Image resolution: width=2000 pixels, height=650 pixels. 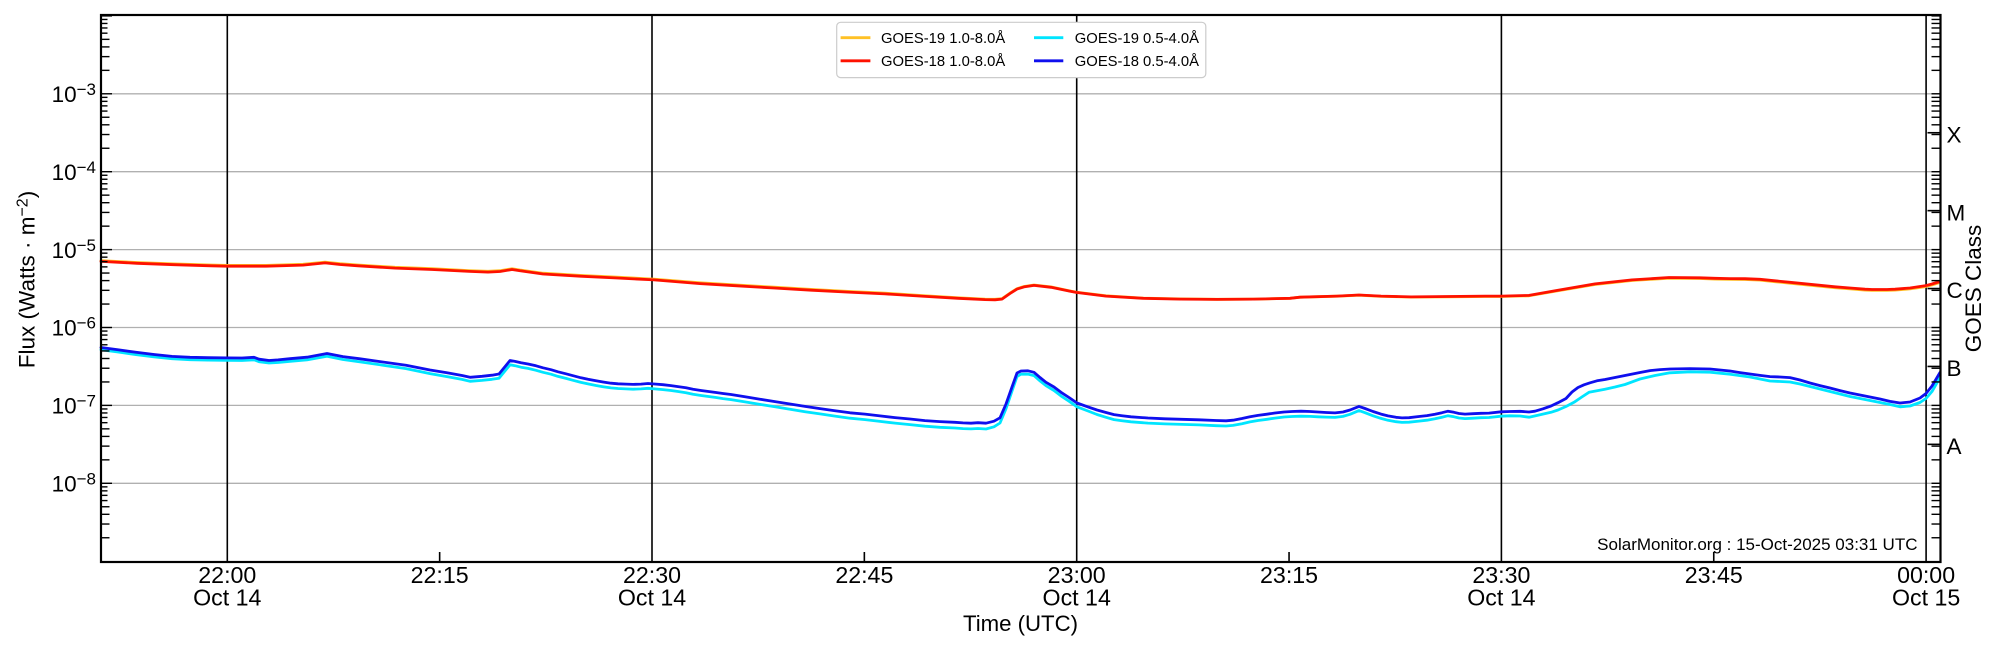 What do you see at coordinates (864, 575) in the screenshot?
I see `svg-text: 22:45` at bounding box center [864, 575].